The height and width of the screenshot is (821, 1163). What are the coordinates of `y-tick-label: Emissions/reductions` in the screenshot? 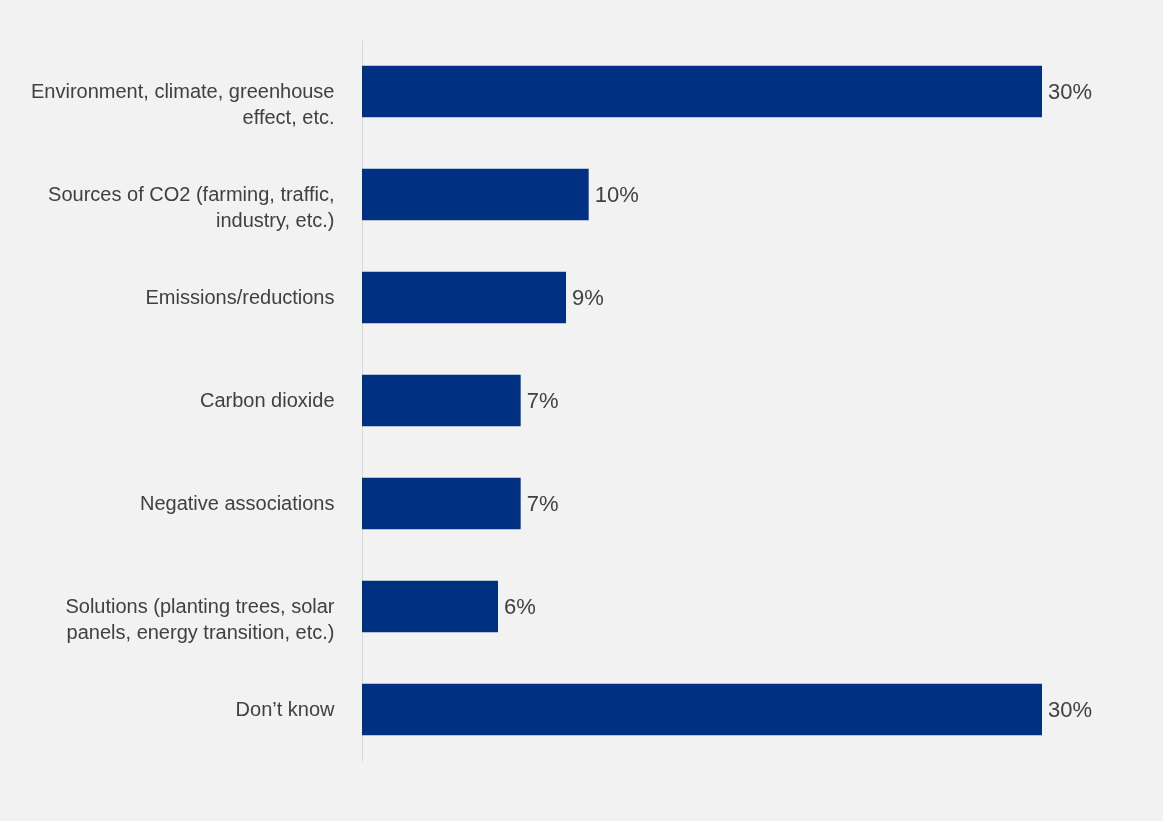 It's located at (240, 296).